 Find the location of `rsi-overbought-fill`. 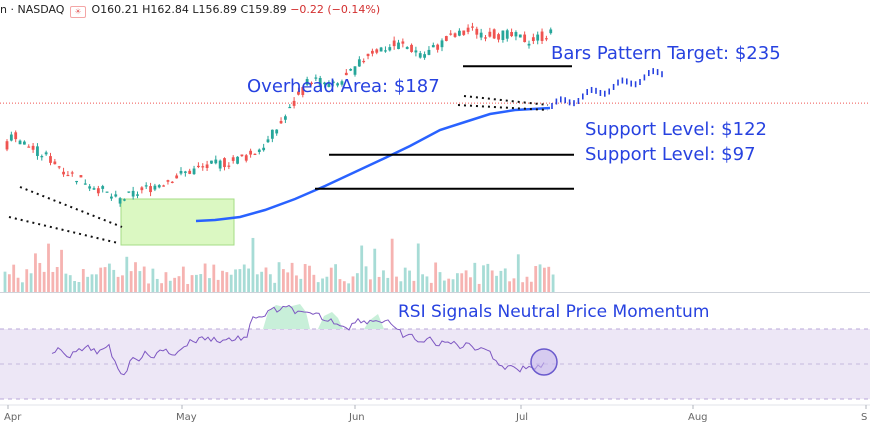

rsi-overbought-fill is located at coordinates (330, 320).